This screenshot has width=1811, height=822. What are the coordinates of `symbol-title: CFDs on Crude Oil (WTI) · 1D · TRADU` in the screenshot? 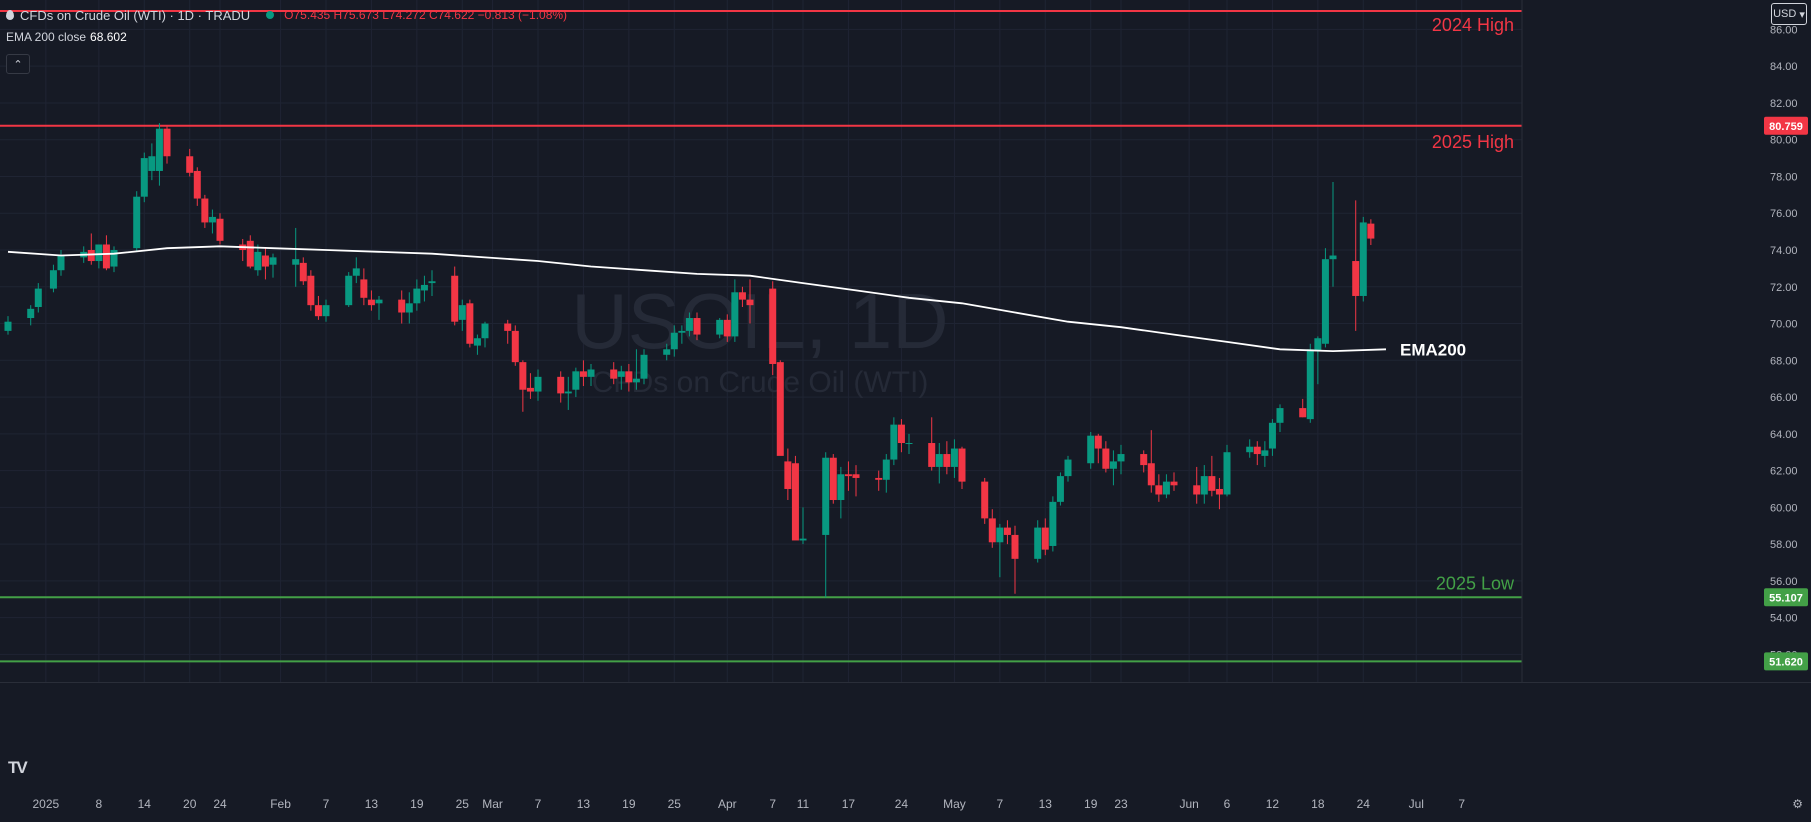 It's located at (135, 15).